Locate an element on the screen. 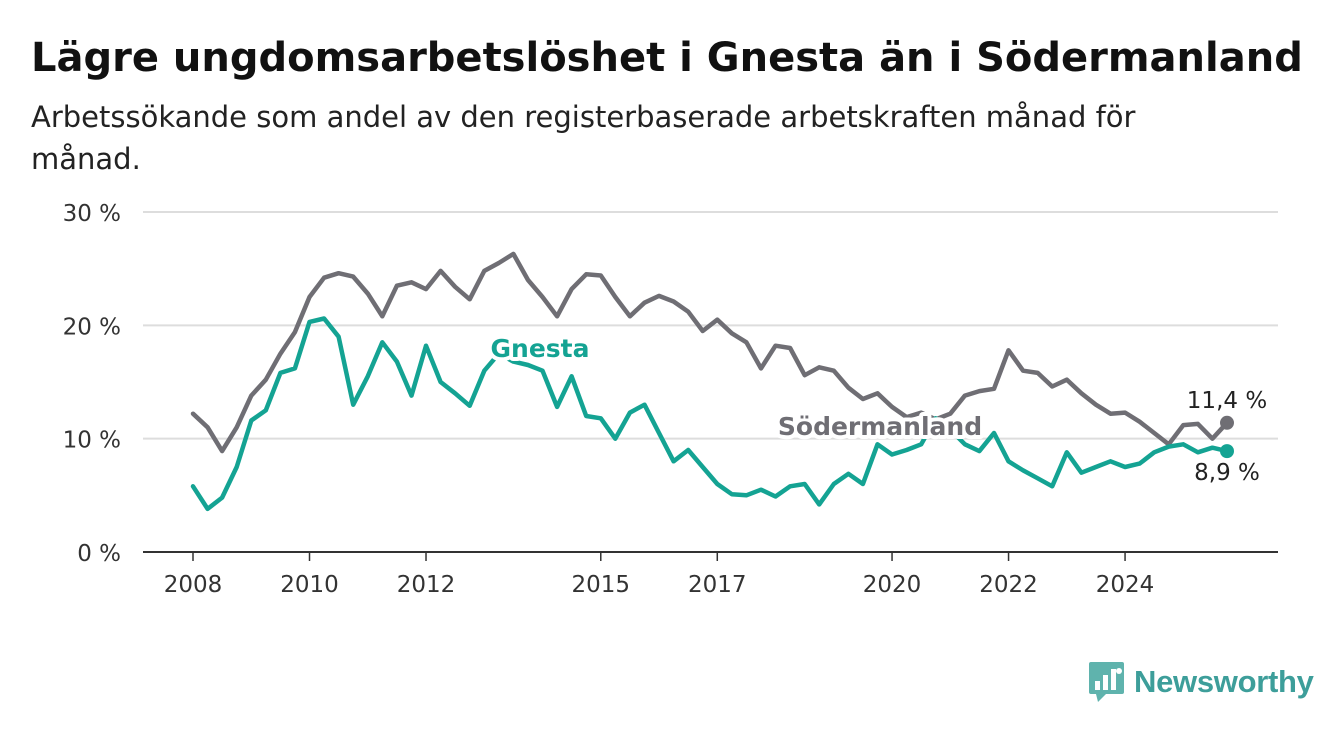 This screenshot has width=1340, height=734. x-tick-label: 2024 is located at coordinates (1125, 585).